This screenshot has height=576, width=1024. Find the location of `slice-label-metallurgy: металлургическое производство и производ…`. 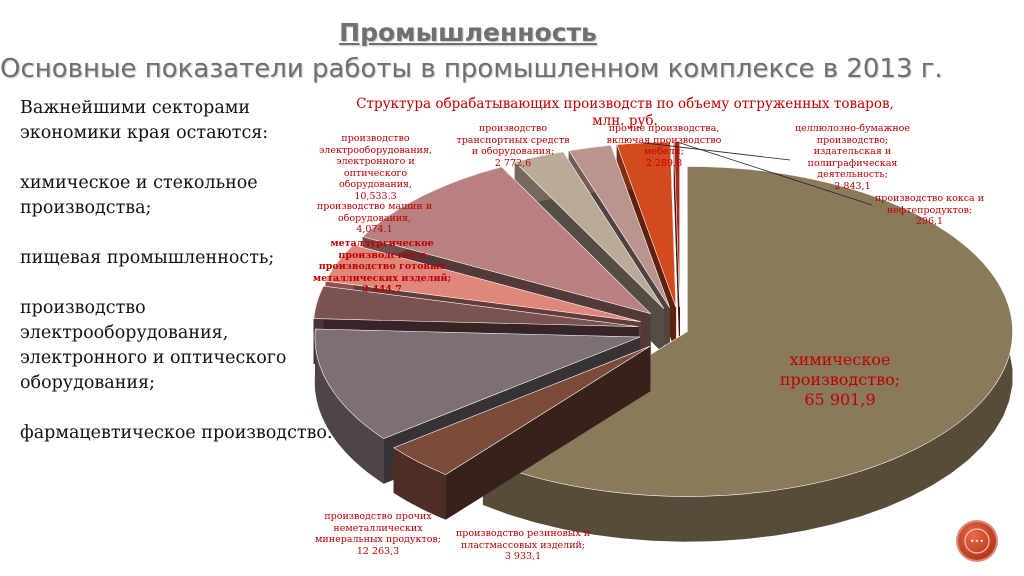

slice-label-metallurgy: металлургическое производство и производ… is located at coordinates (382, 266).